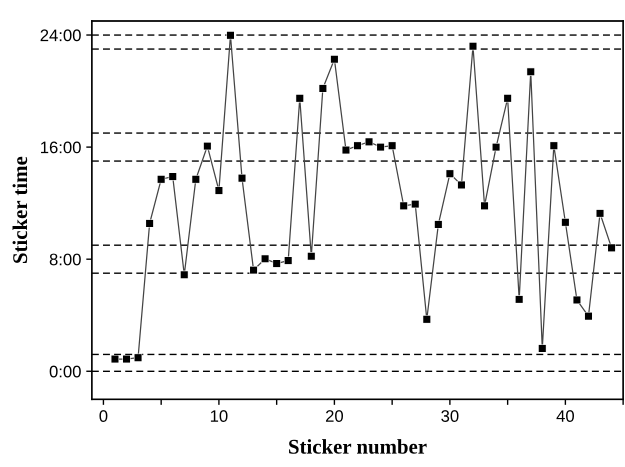 The image size is (625, 467). What do you see at coordinates (219, 416) in the screenshot?
I see `x-tick-label: 10` at bounding box center [219, 416].